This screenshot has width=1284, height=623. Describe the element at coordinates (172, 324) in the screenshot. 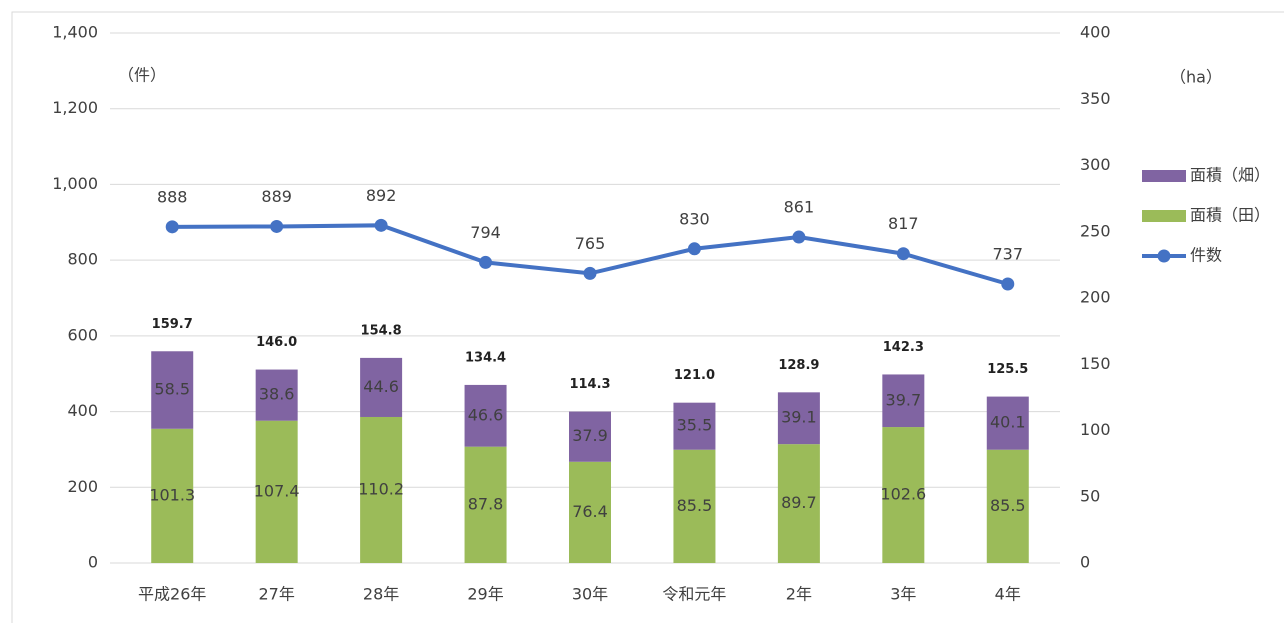

I see `bar-total-label: 159.7` at that location.